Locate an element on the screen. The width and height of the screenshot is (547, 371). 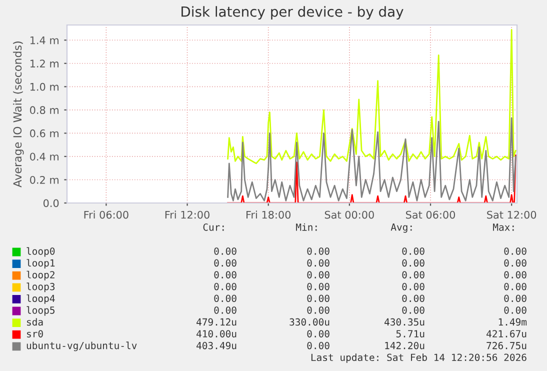
y-tick-label: 0.8 m is located at coordinates (44, 110).